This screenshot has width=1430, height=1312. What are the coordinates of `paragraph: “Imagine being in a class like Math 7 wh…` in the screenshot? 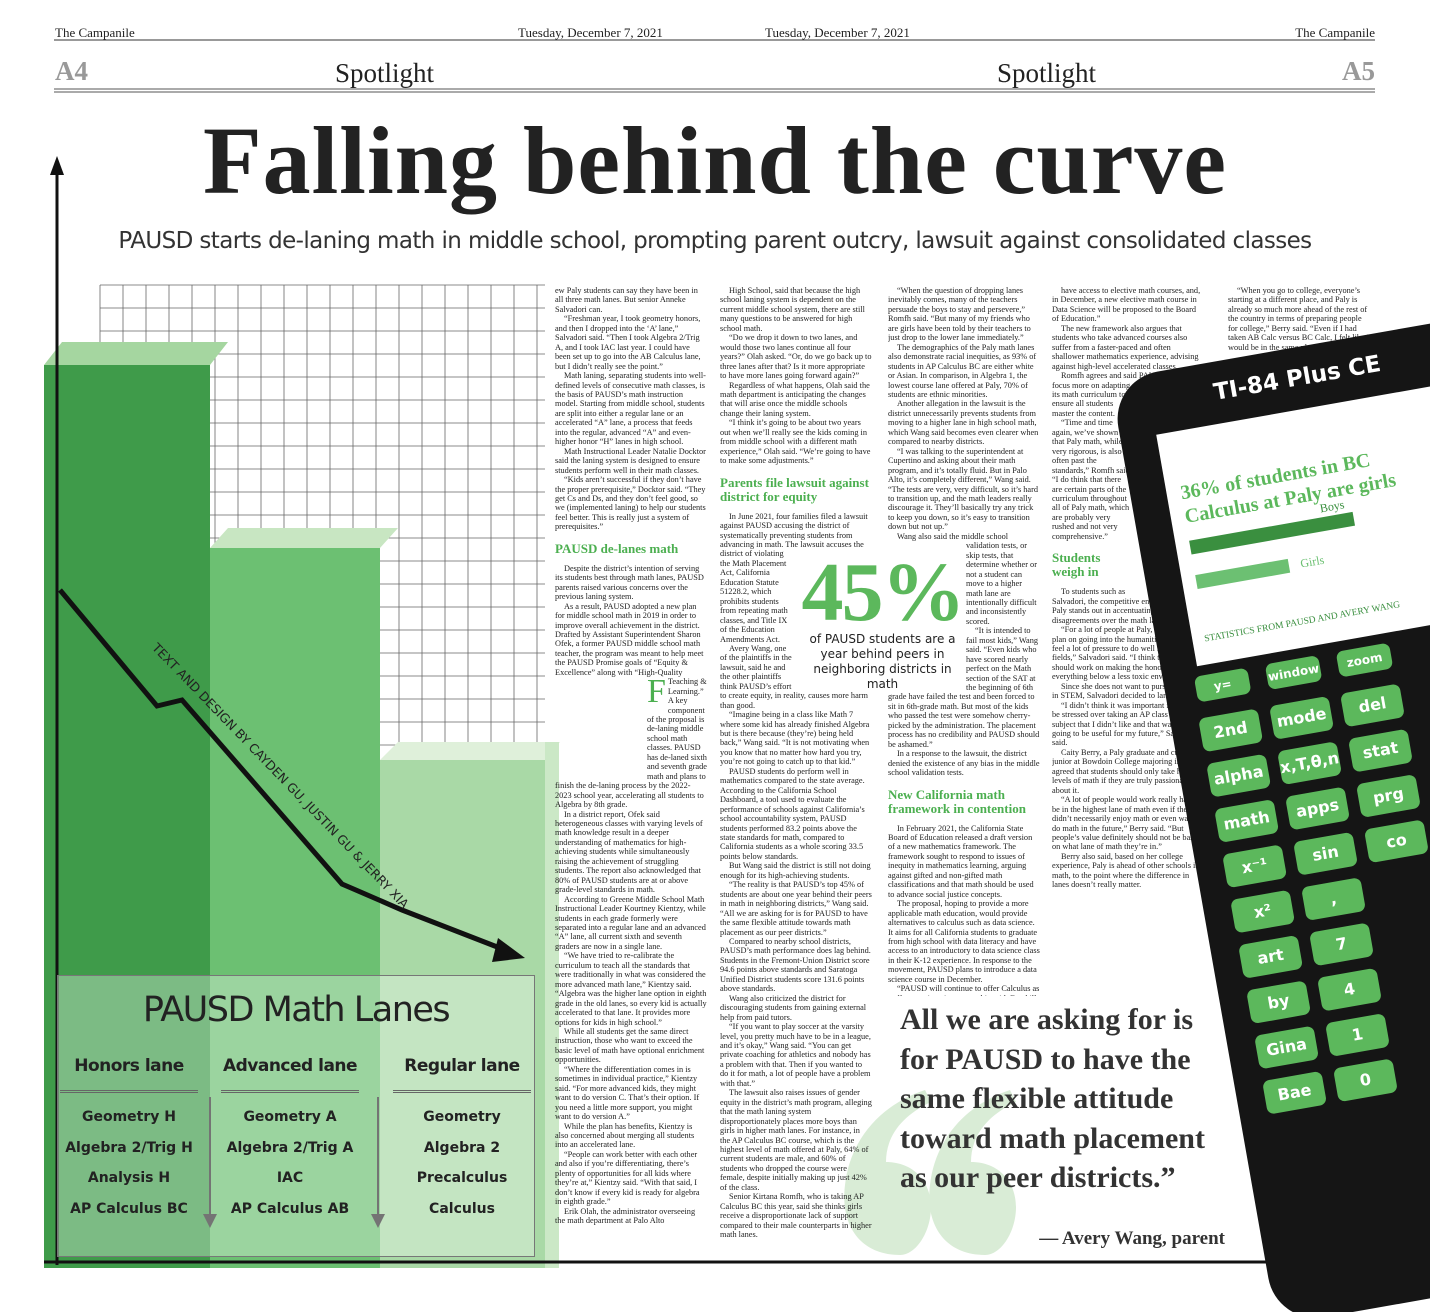 It's located at (795, 738).